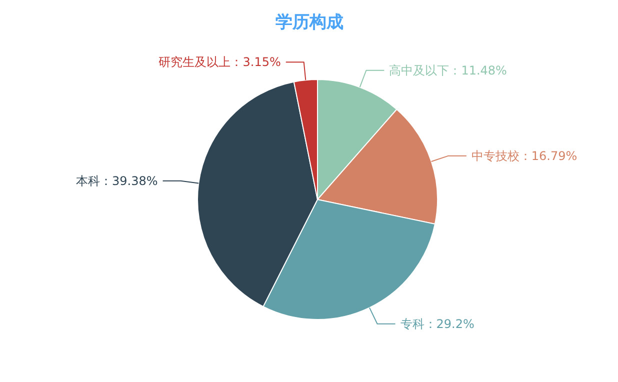  I want to click on slice-label: 高中及以下：11.48%, so click(448, 70).